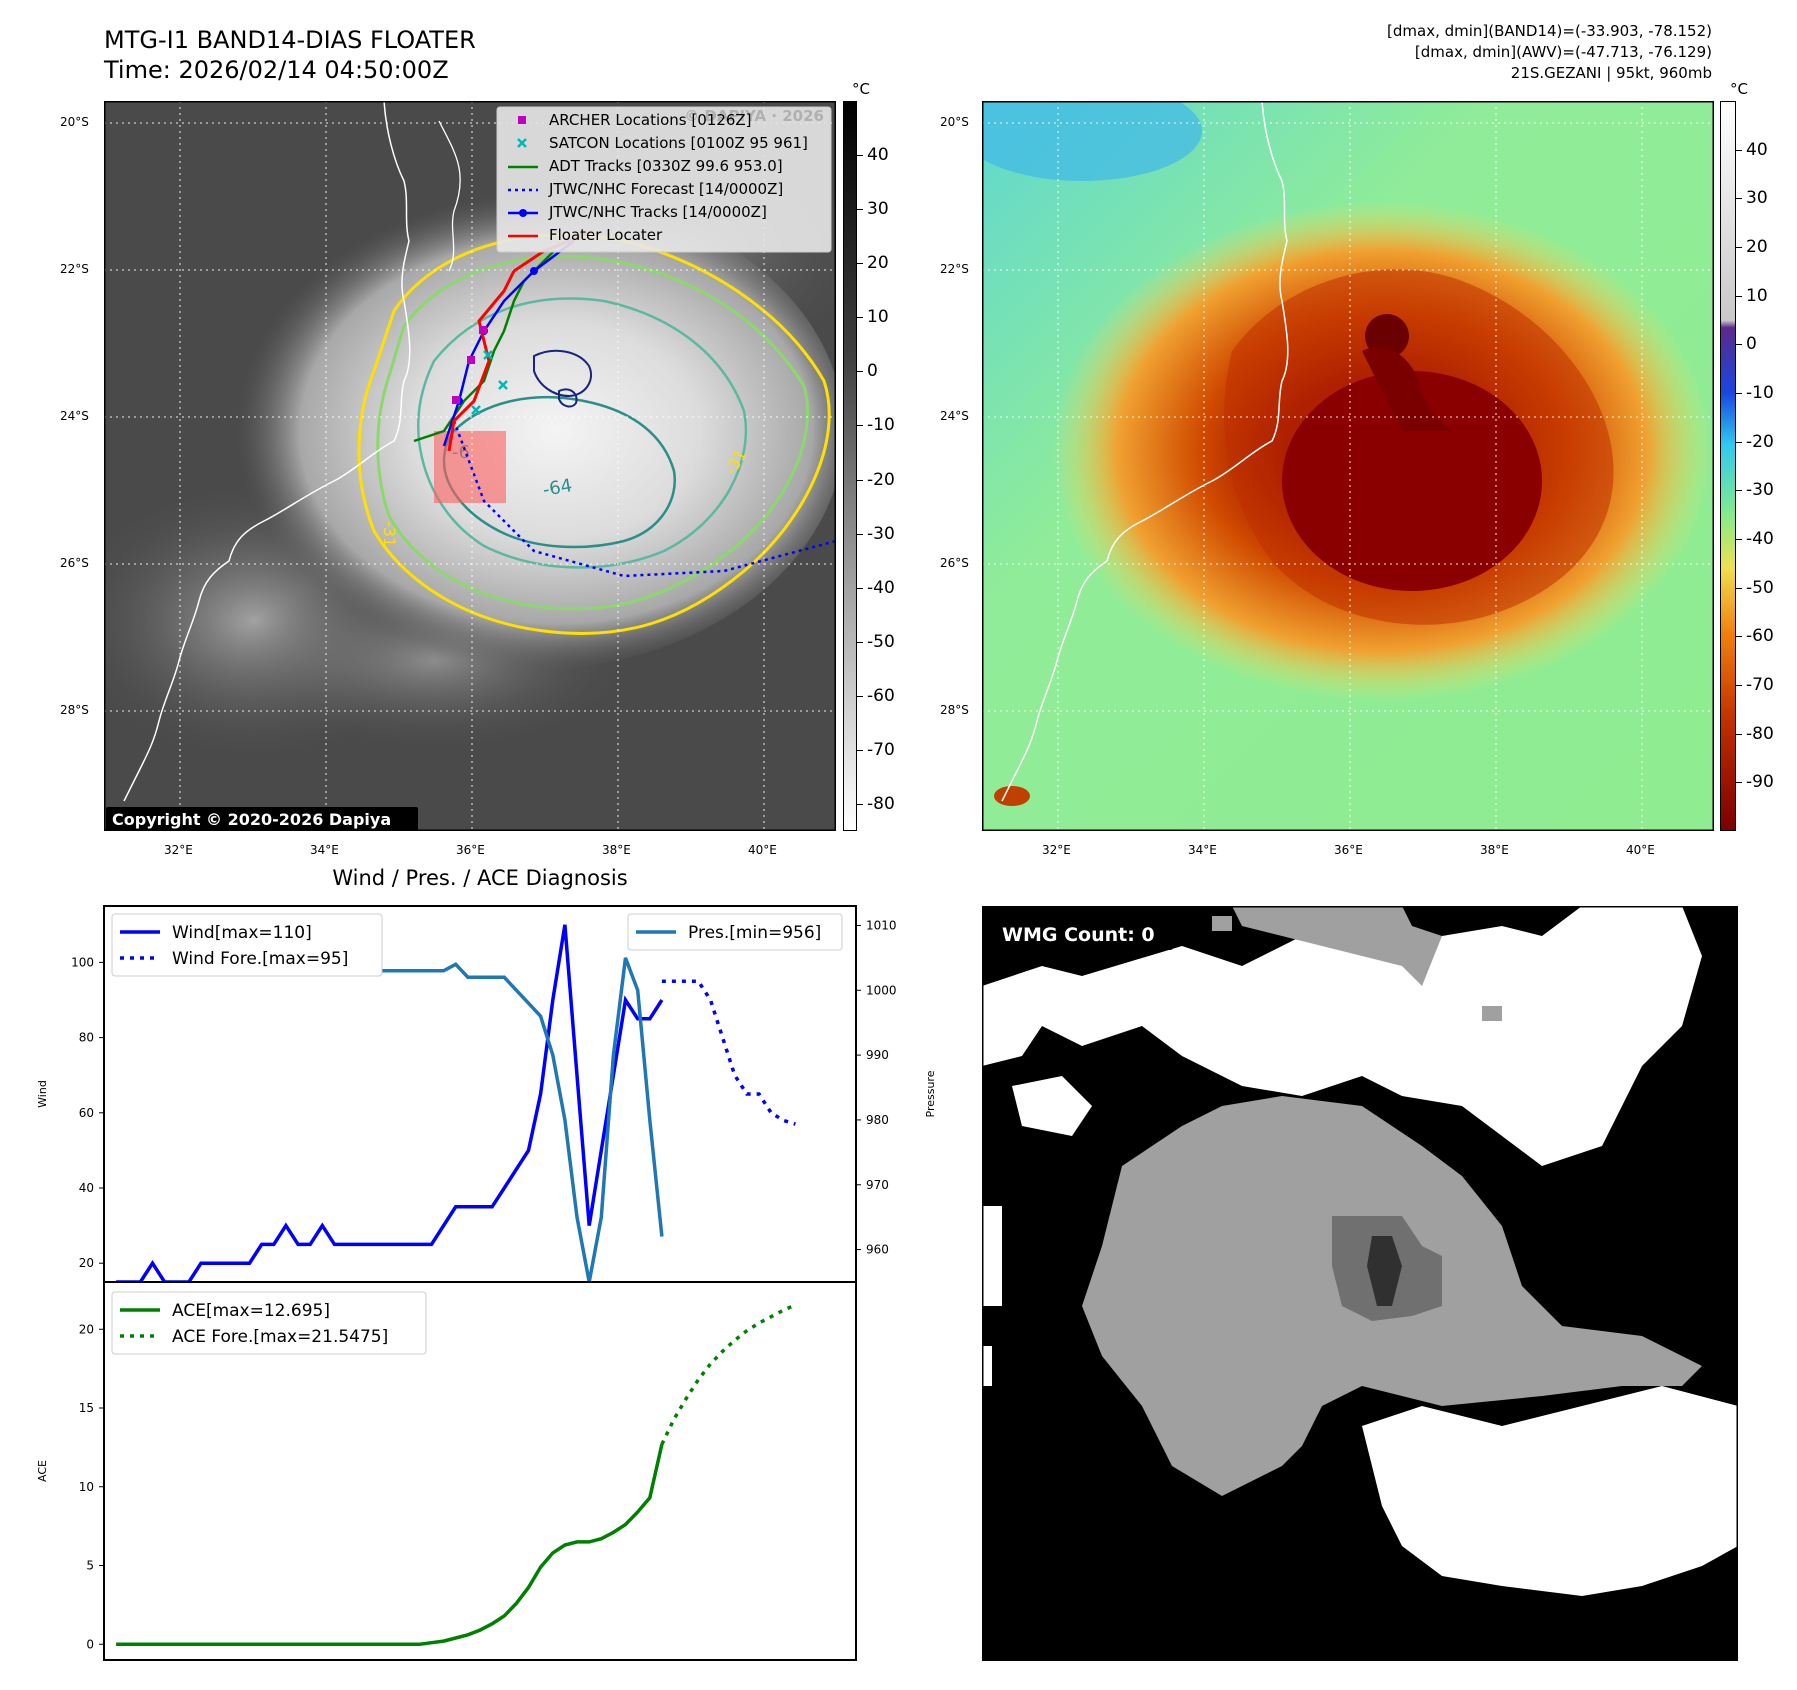 Image resolution: width=1797 pixels, height=1690 pixels. I want to click on y-tick-label: 15, so click(86, 1408).